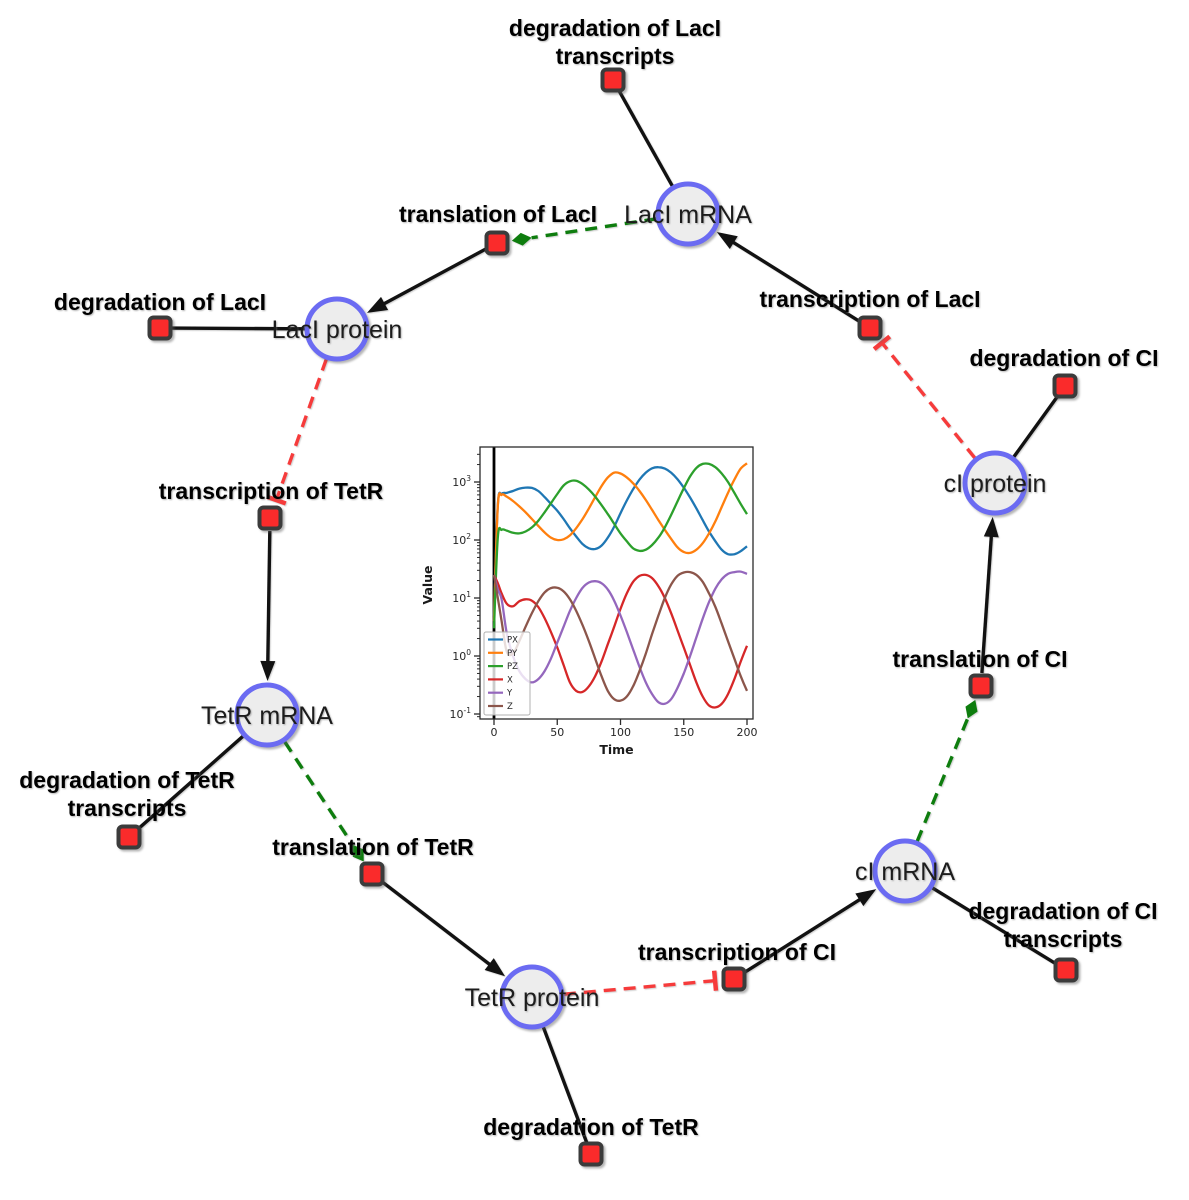 This screenshot has height=1200, width=1189. I want to click on reaction-node-transc-laci, so click(870, 328).